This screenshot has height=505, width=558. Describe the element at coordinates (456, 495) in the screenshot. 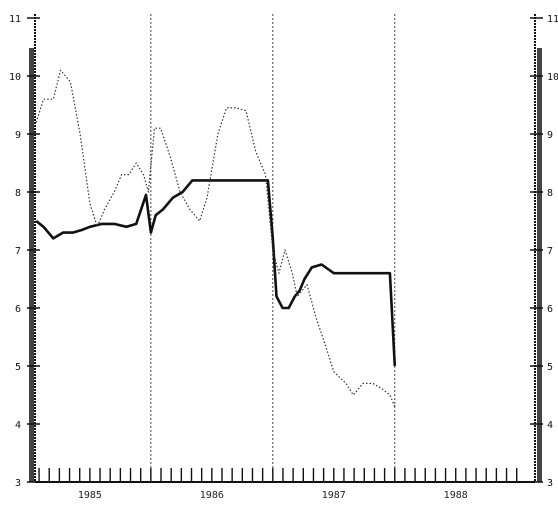

I see `x-tick-label: 1988` at that location.